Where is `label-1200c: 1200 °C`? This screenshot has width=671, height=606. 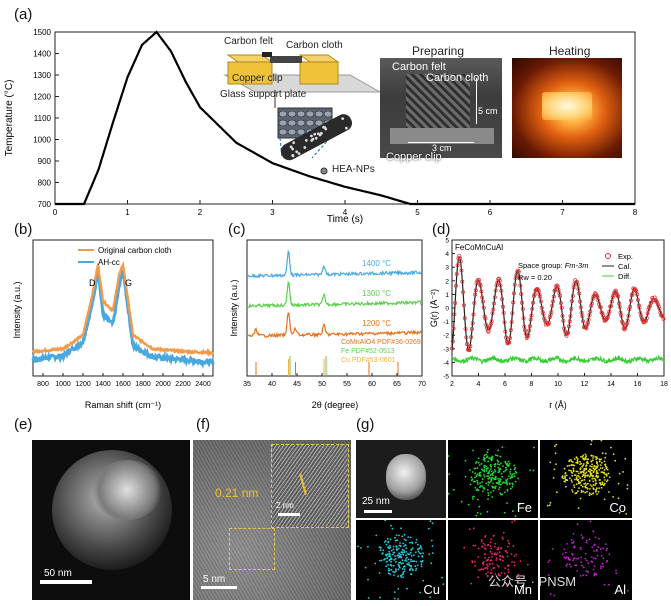 label-1200c: 1200 °C is located at coordinates (376, 323).